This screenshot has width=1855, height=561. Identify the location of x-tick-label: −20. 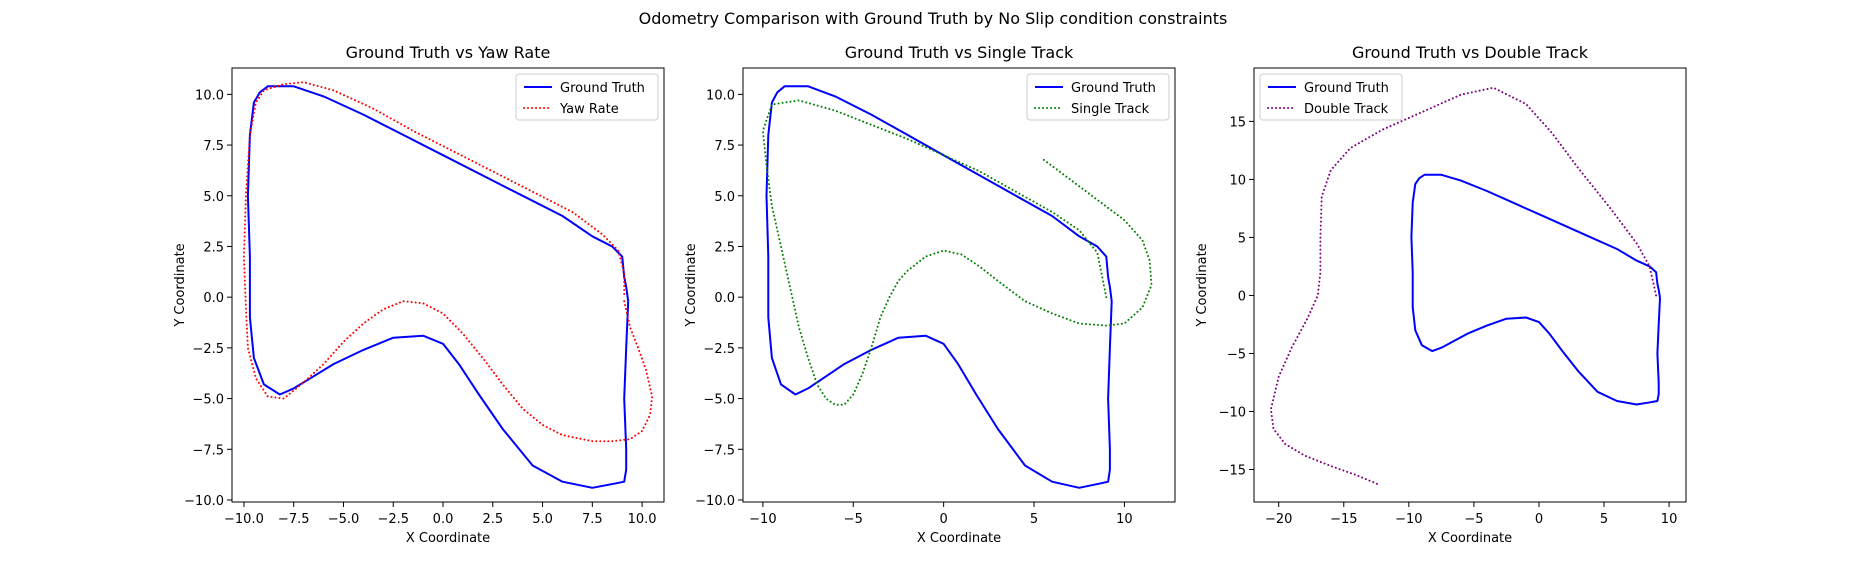
(1278, 519).